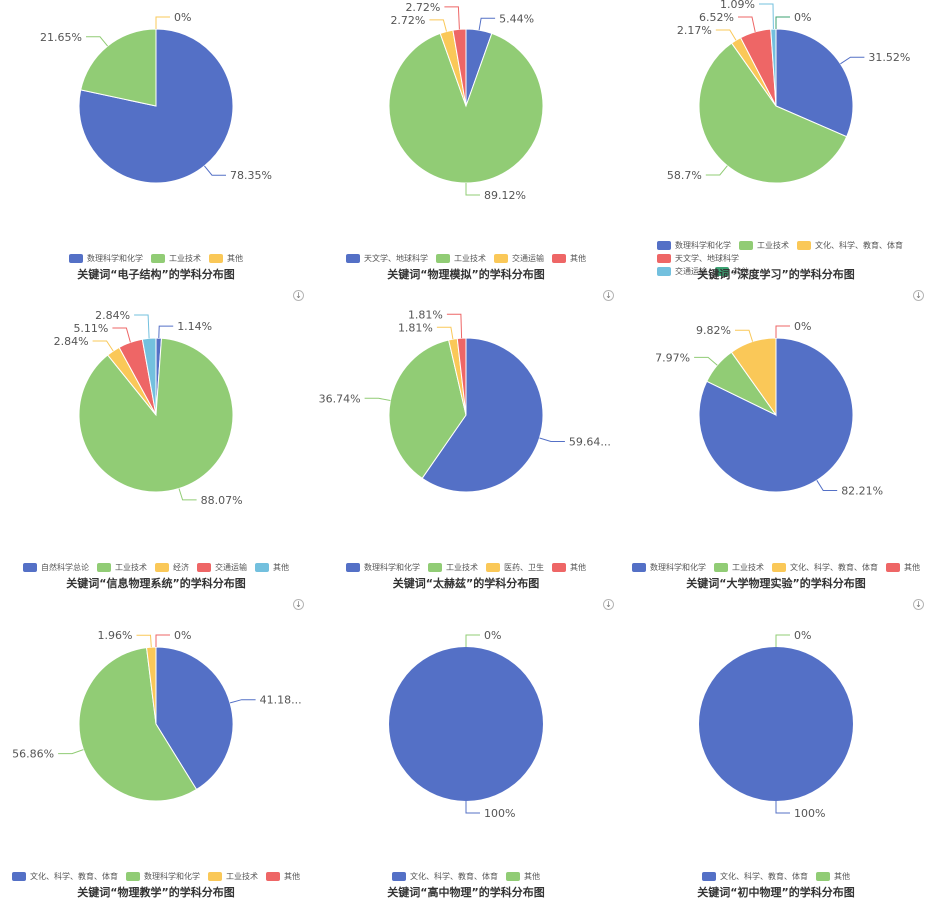 This screenshot has width=938, height=924. What do you see at coordinates (156, 892) in the screenshot?
I see `chart-title: 关键词“物理教学”的学科分布图` at bounding box center [156, 892].